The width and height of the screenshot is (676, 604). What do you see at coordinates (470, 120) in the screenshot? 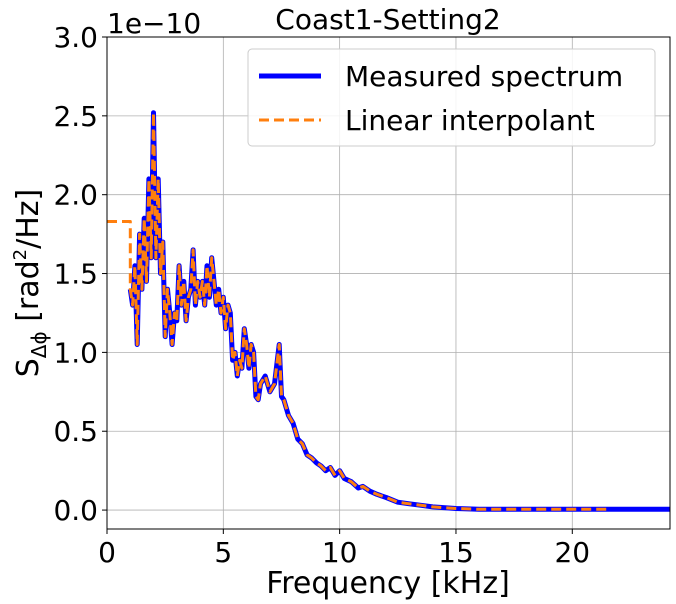
I see `legend-label-1: Linear interpolant` at bounding box center [470, 120].